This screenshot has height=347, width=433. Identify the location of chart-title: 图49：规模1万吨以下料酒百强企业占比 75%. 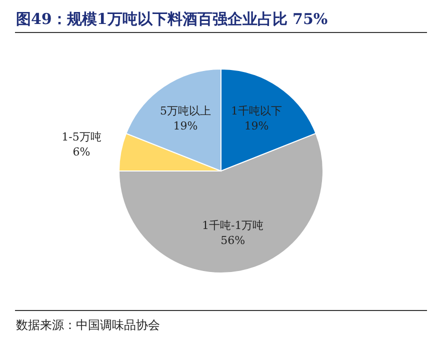
(172, 19).